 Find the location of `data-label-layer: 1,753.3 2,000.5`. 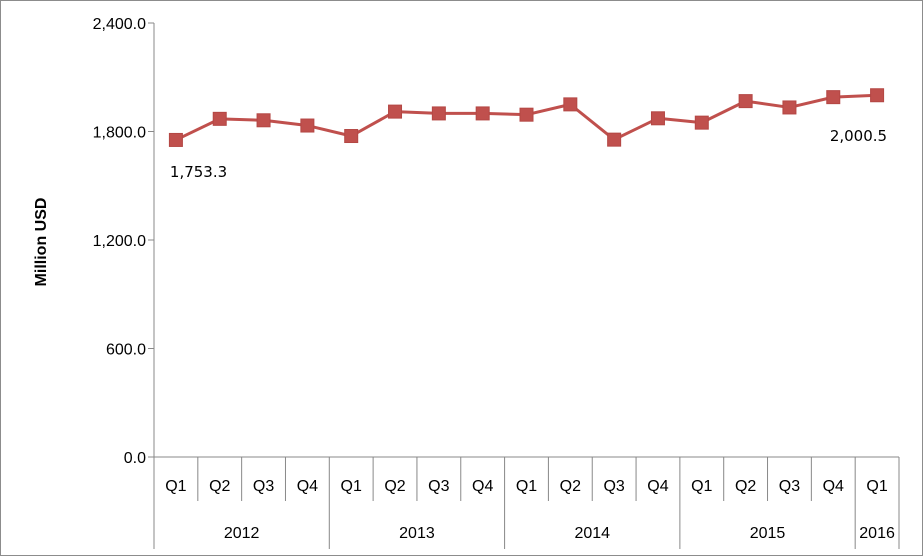

data-label-layer: 1,753.3 2,000.5 is located at coordinates (528, 154).